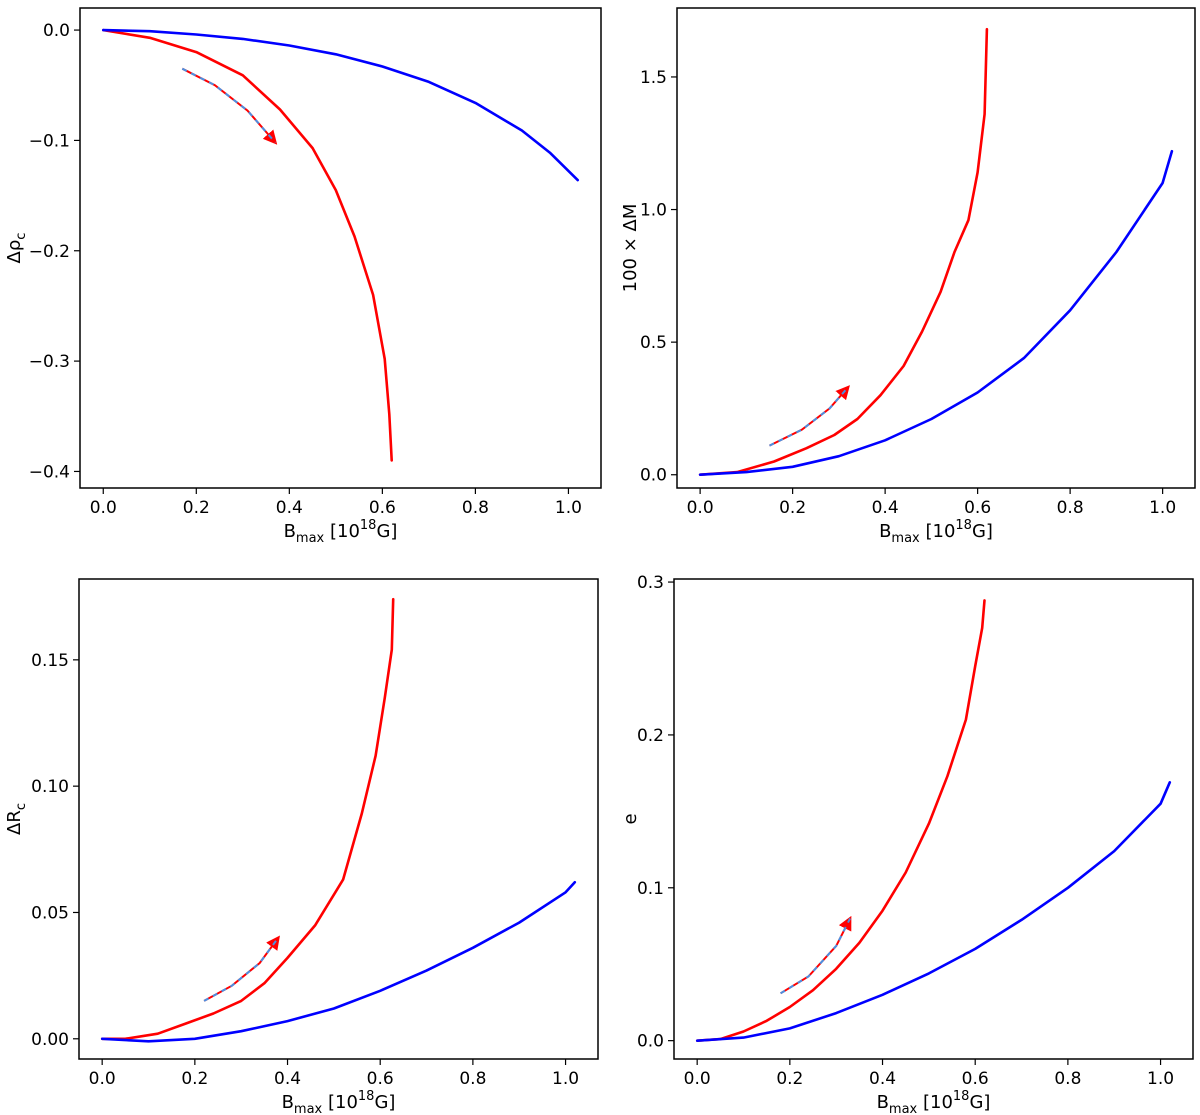 The width and height of the screenshot is (1200, 1115). I want to click on y-tick-label: −0.3, so click(49, 362).